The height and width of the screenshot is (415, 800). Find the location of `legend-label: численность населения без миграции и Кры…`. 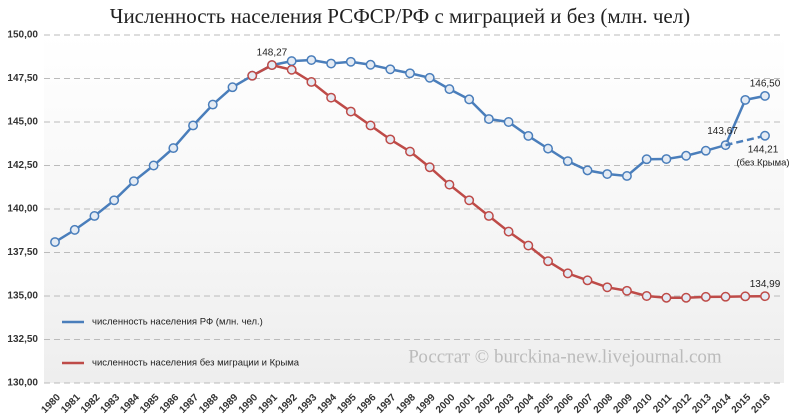

legend-label: численность населения без миграции и Кры… is located at coordinates (196, 363).